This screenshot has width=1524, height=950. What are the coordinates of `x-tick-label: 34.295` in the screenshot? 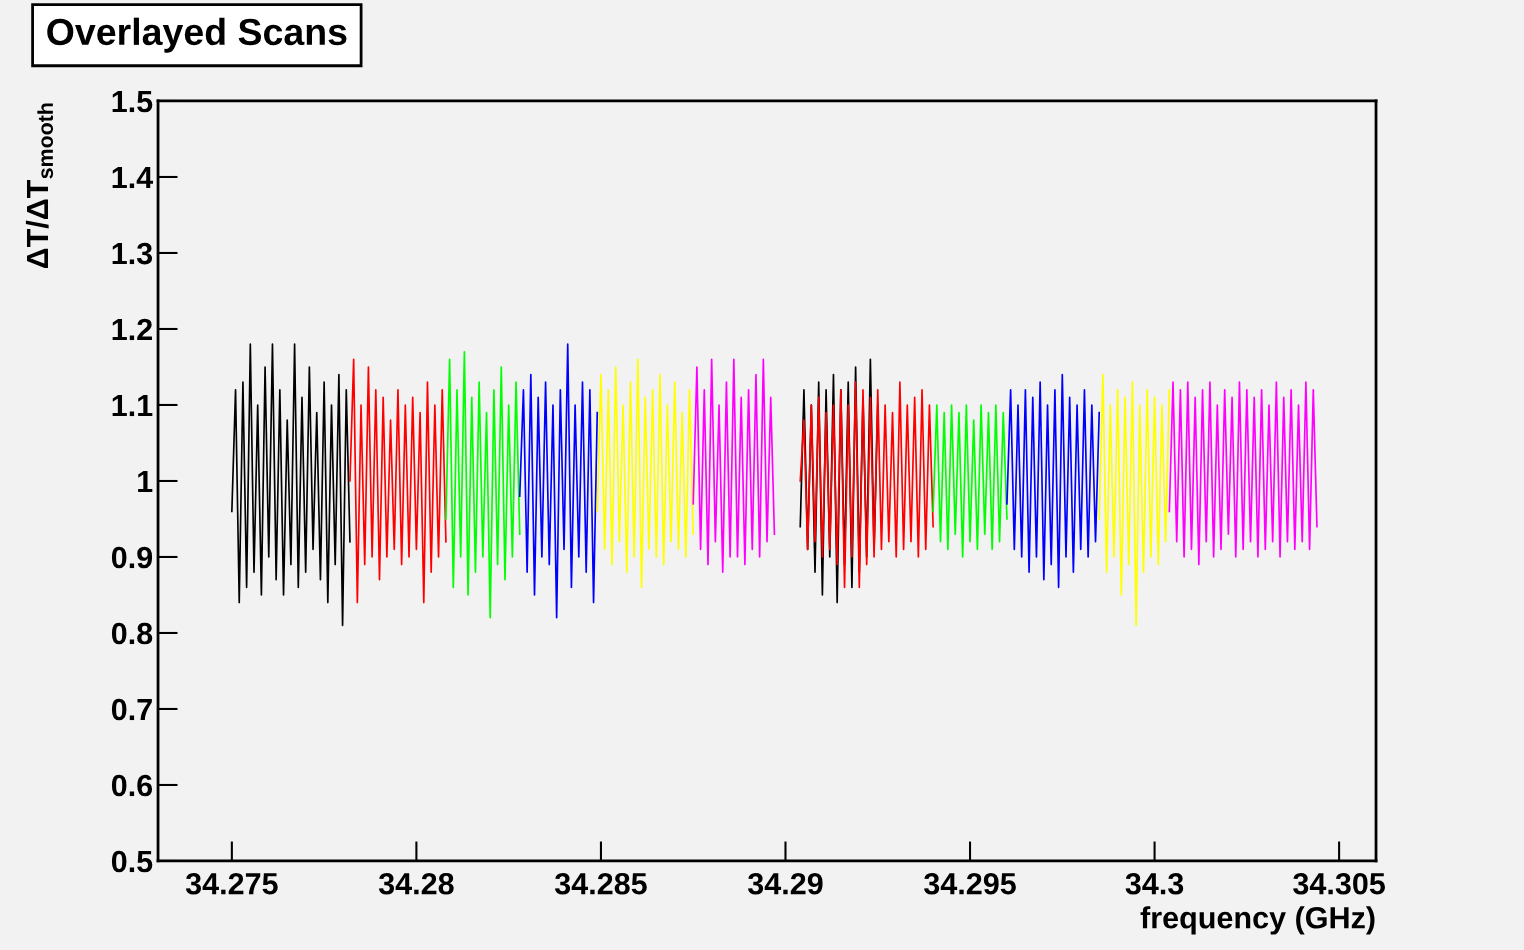 It's located at (970, 883).